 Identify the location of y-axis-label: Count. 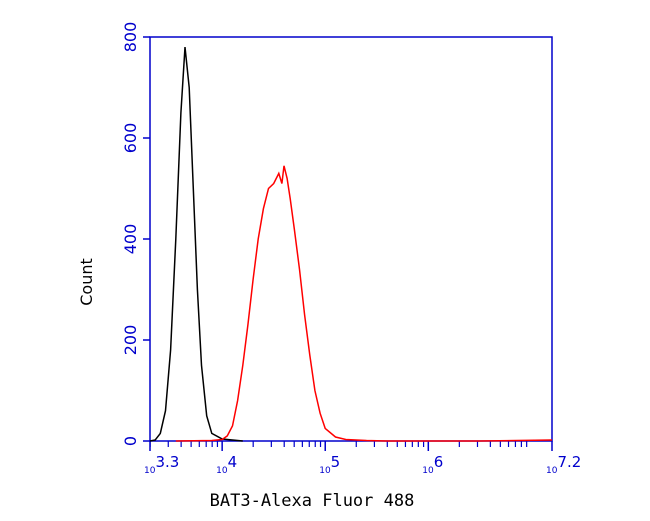
(86, 282).